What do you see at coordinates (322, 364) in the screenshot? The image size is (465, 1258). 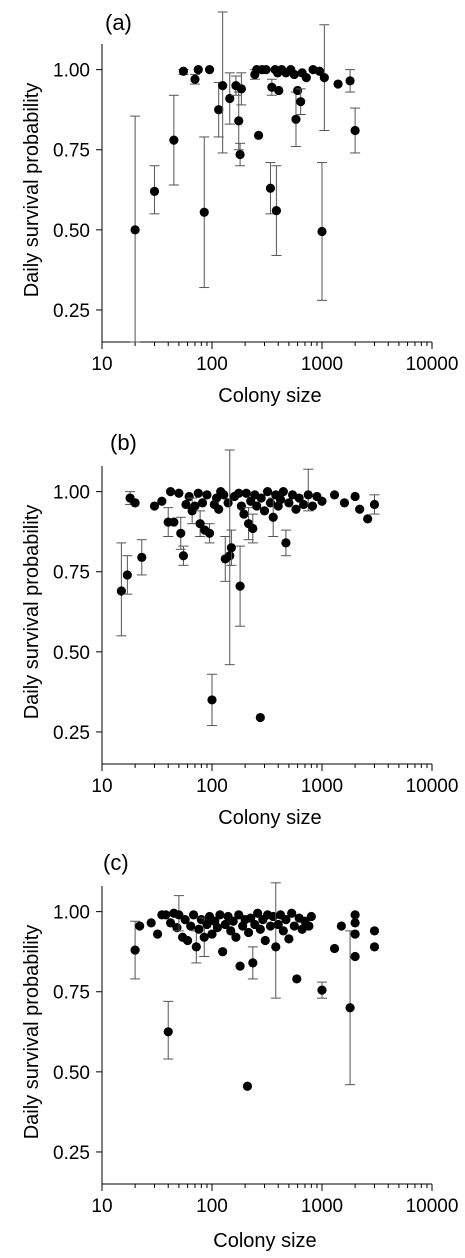 I see `x-tick-label: 1000` at bounding box center [322, 364].